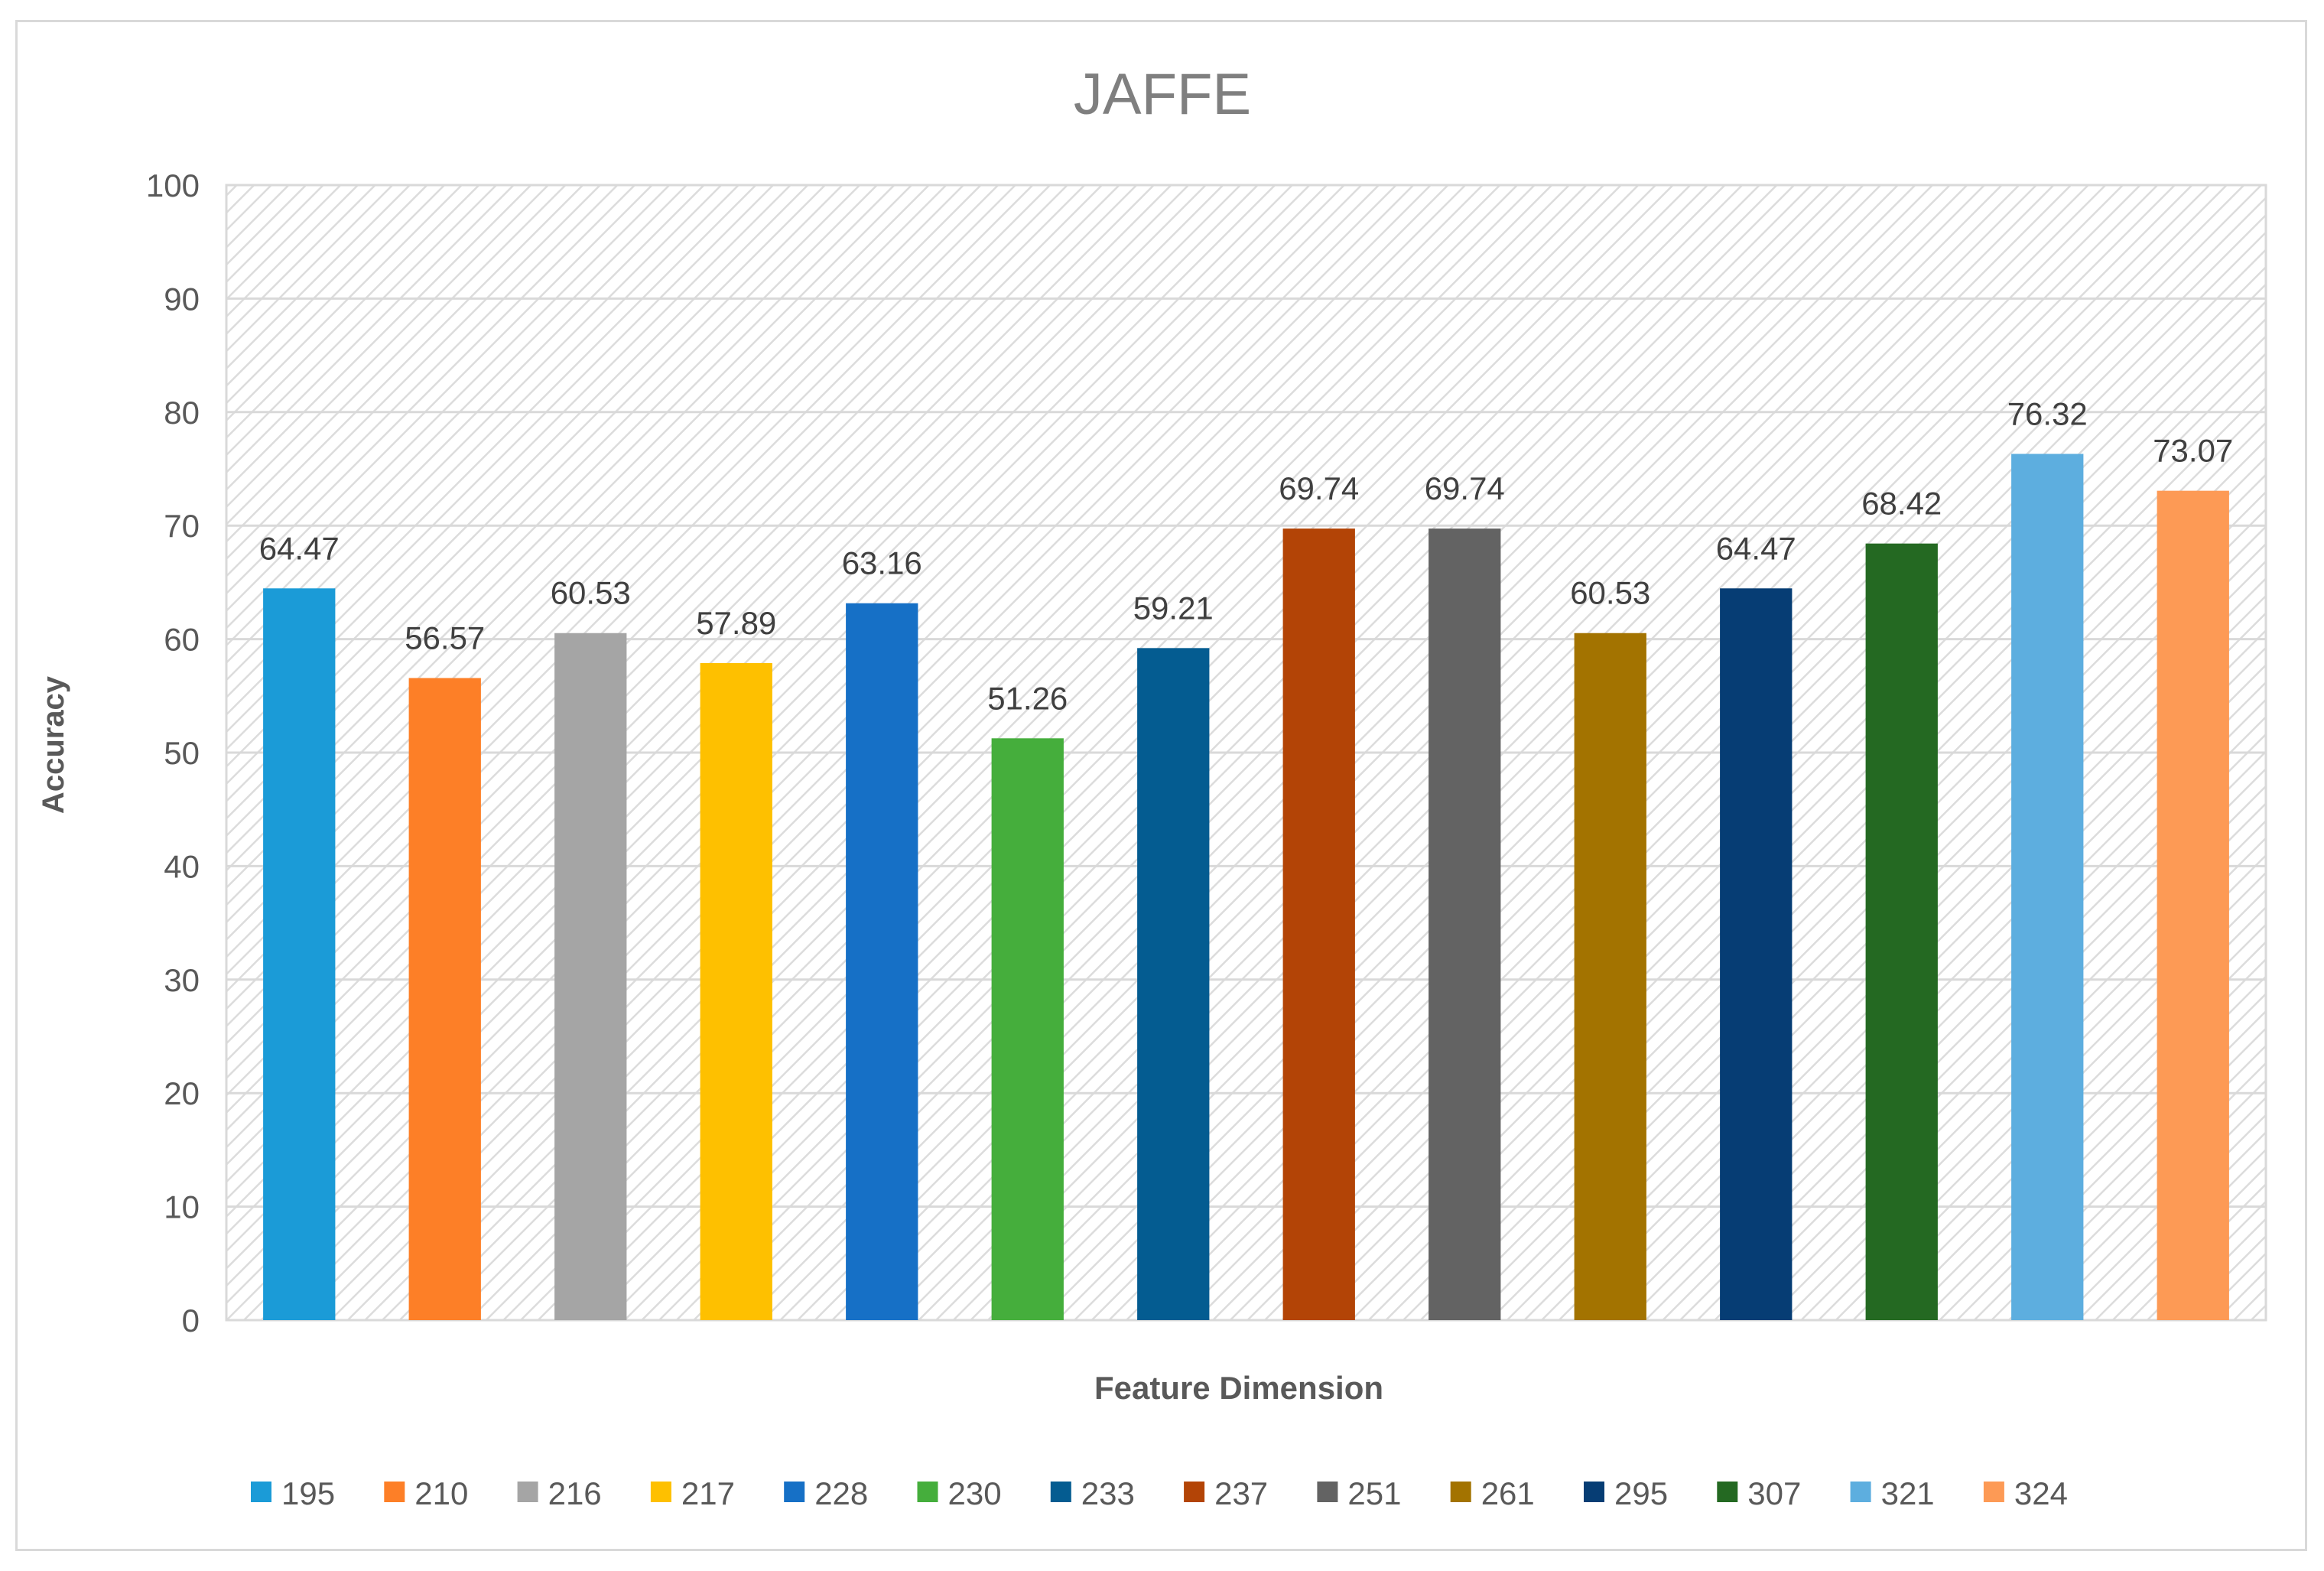  Describe the element at coordinates (2193, 451) in the screenshot. I see `data-label-324: 73.07` at that location.